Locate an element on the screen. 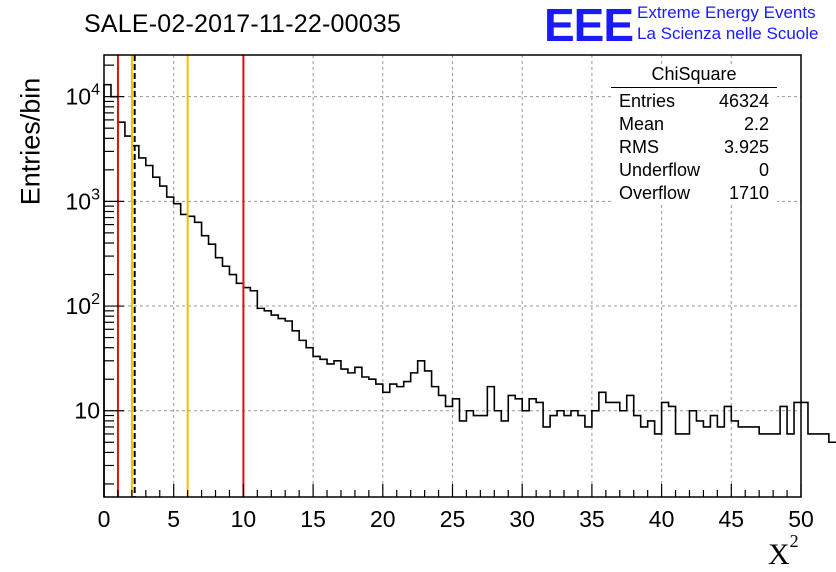  x-tick-label: 40 is located at coordinates (662, 519).